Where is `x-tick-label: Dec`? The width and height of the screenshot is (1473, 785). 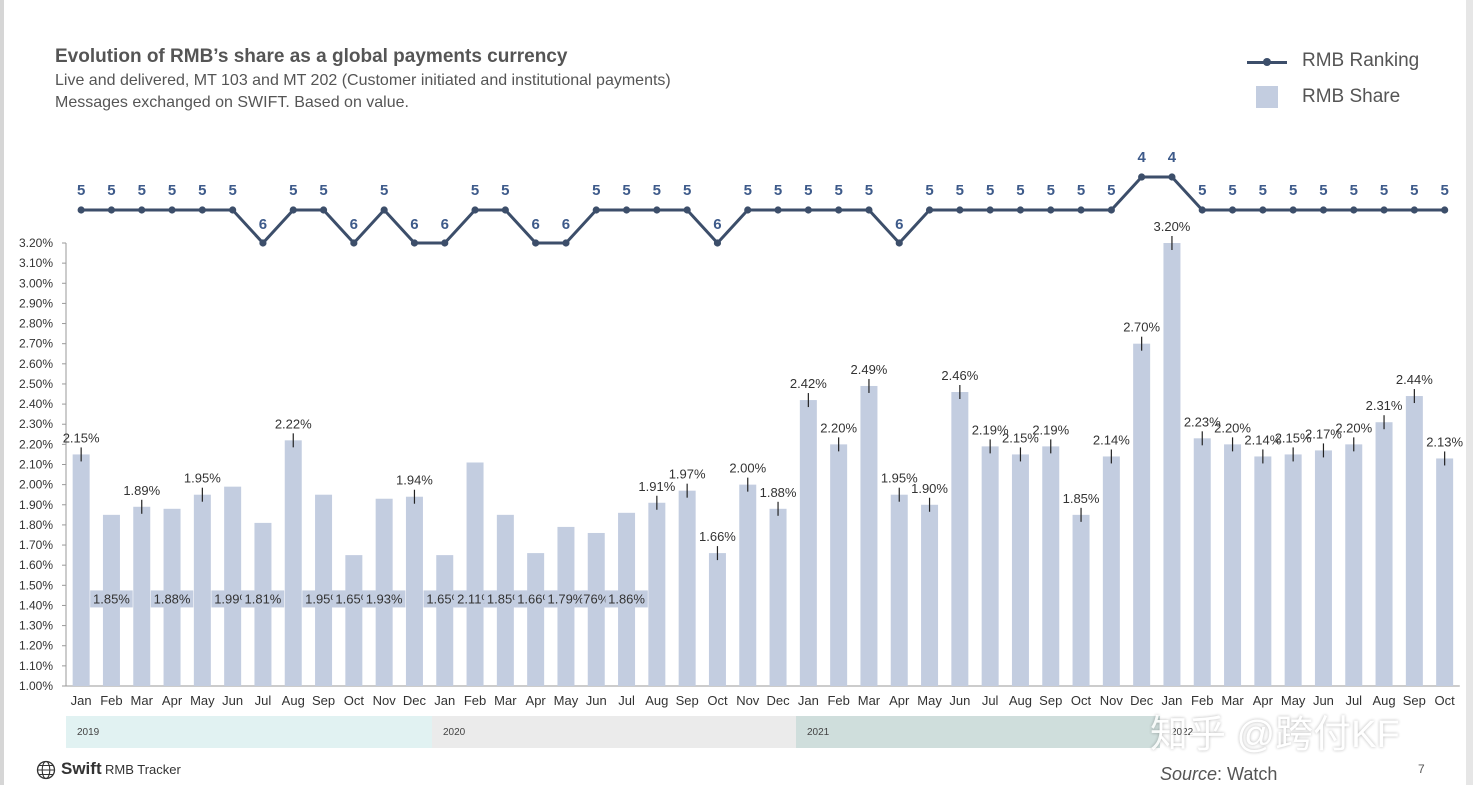
x-tick-label: Dec is located at coordinates (778, 700).